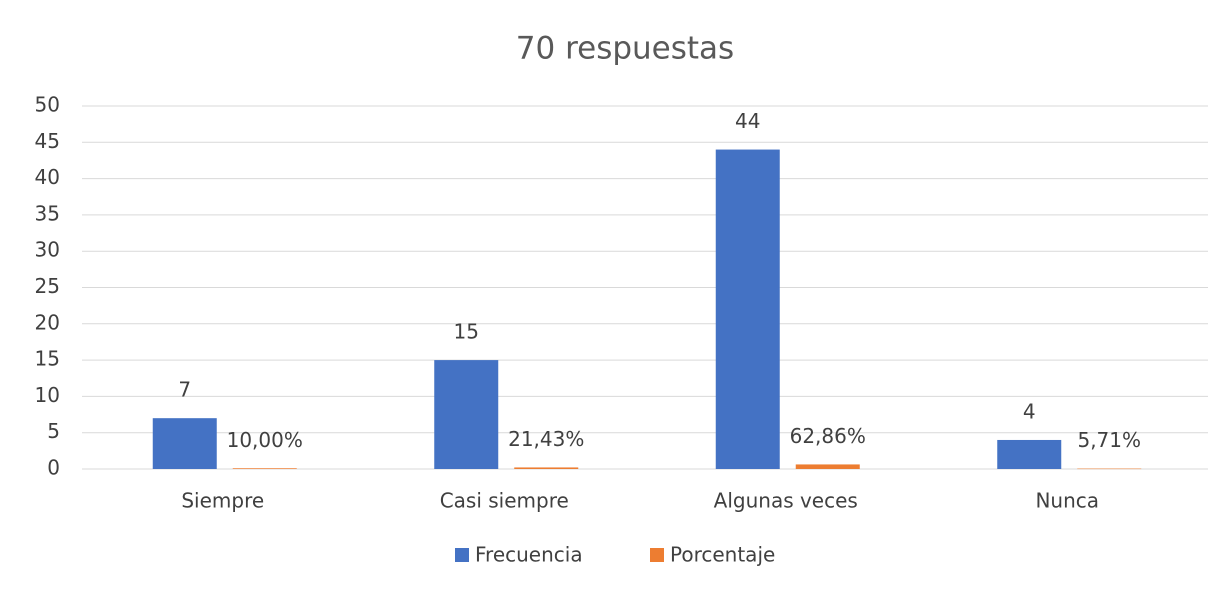  Describe the element at coordinates (504, 501) in the screenshot. I see `x-tick-label: Casi siempre` at that location.